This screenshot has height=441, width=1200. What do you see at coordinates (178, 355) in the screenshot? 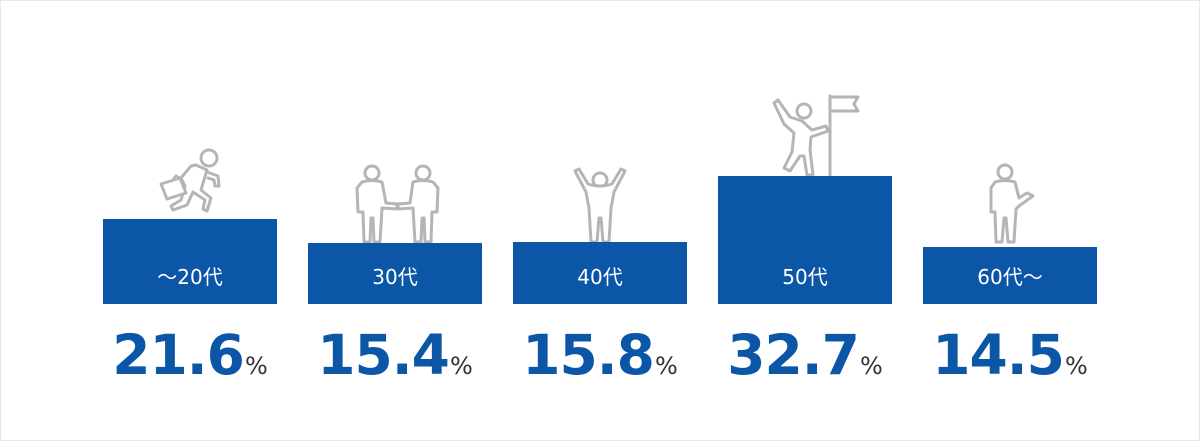
I see `percentage-value: 21.6` at bounding box center [178, 355].